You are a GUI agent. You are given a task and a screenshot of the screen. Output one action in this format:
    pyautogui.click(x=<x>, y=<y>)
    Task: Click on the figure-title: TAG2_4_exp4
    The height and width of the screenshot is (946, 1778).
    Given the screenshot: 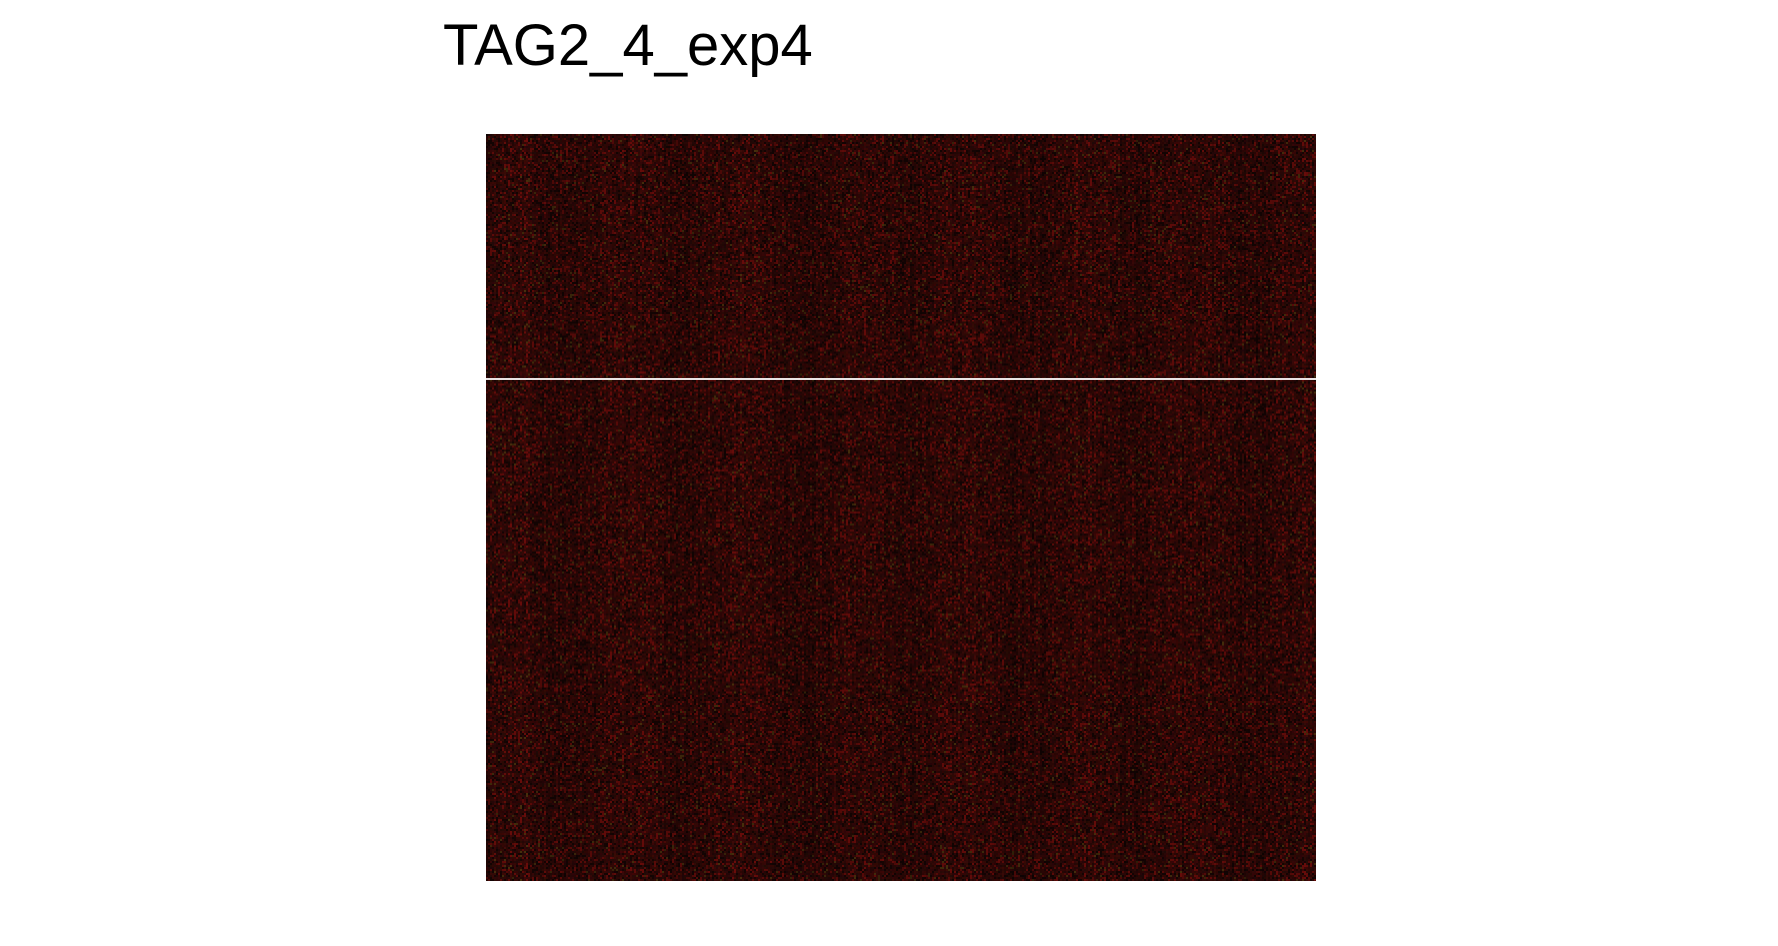 What is the action you would take?
    pyautogui.click(x=628, y=45)
    